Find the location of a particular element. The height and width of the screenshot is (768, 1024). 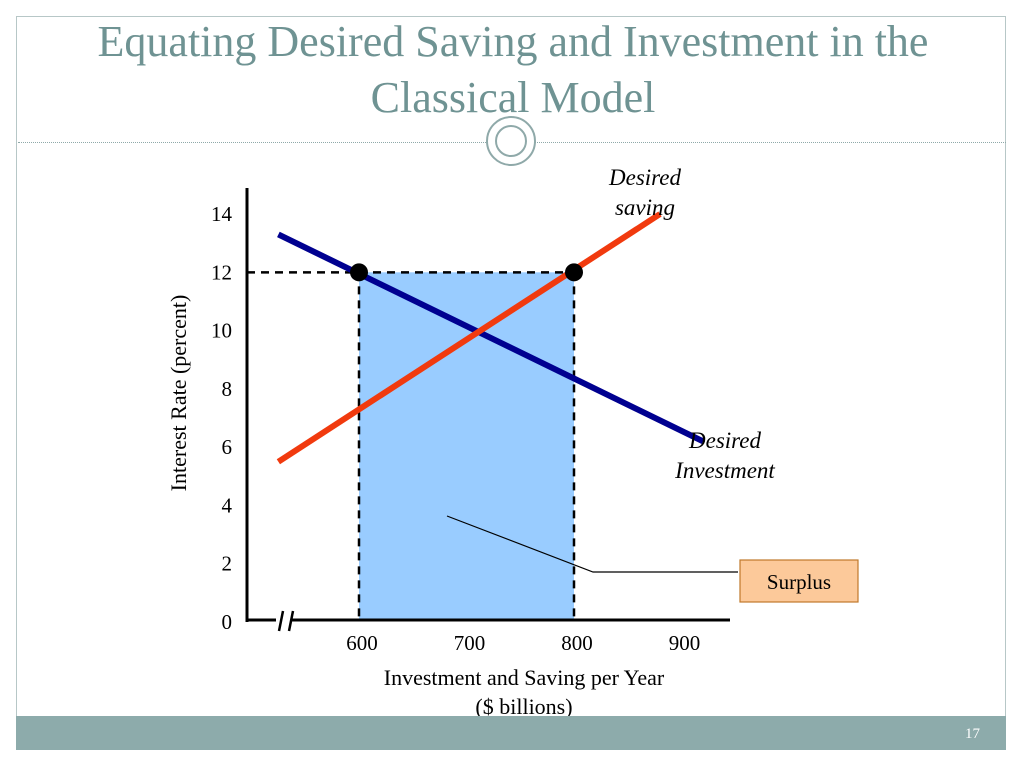

x-tick-label: 800 is located at coordinates (577, 643).